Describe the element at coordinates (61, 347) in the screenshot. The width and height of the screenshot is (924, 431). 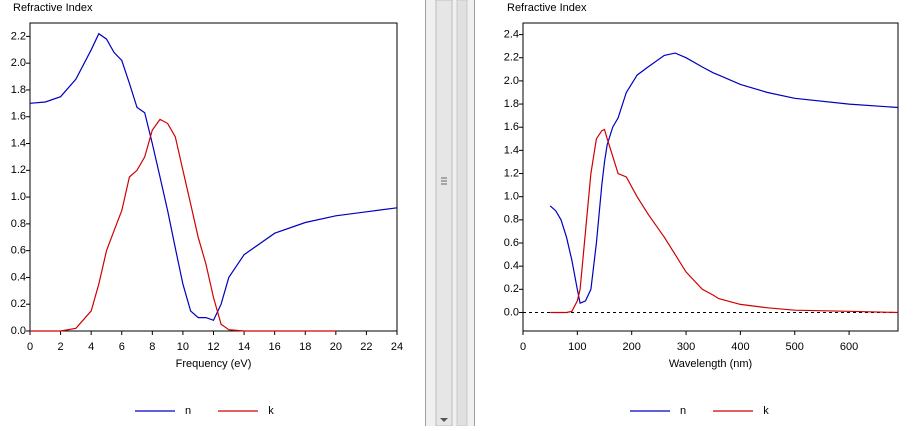
I see `x-tick-label: 2` at that location.